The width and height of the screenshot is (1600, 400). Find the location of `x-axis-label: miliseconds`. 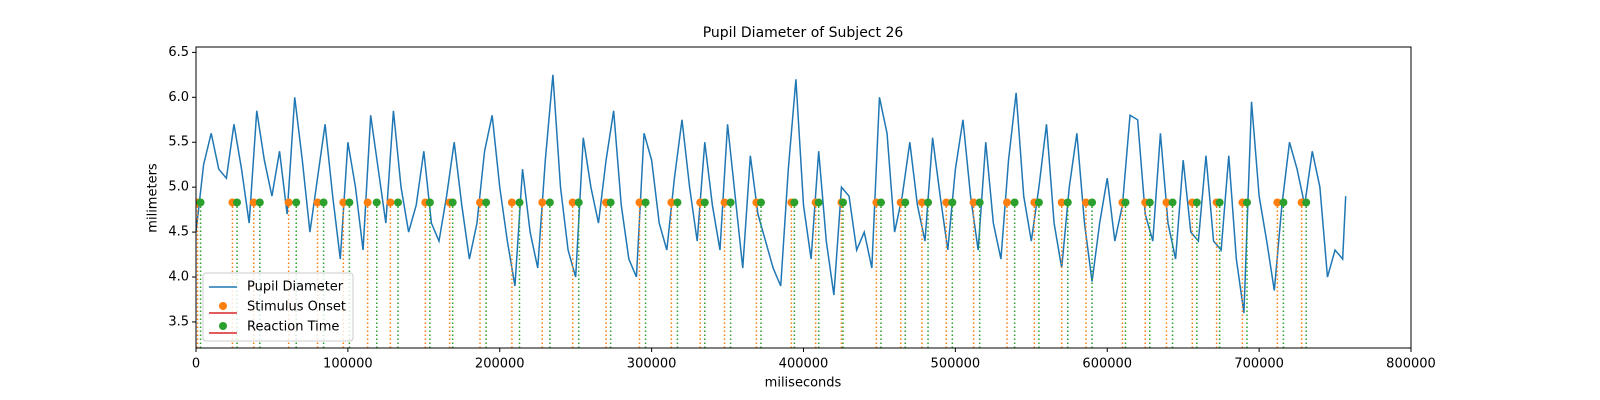

x-axis-label: miliseconds is located at coordinates (803, 383).